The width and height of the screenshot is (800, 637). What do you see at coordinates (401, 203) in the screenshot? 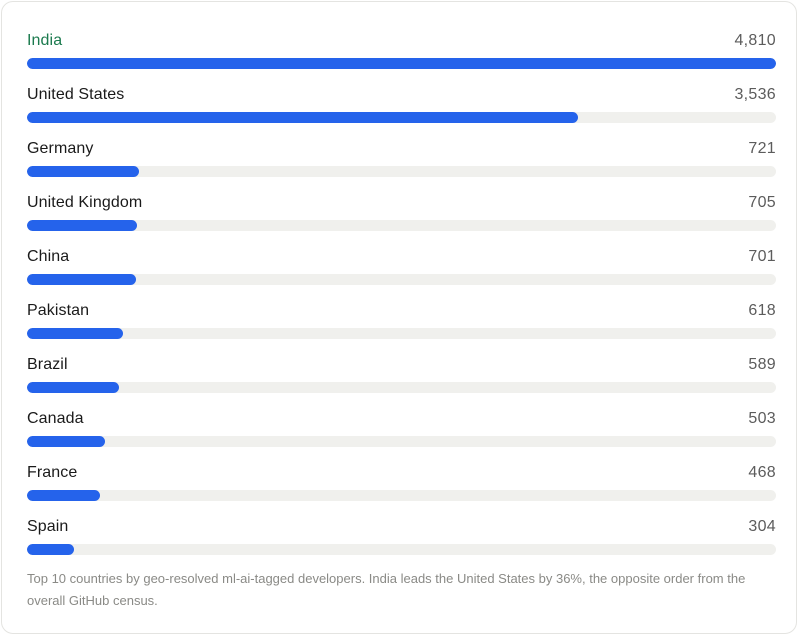
I see `bar-row-header: United Kingdom 705` at bounding box center [401, 203].